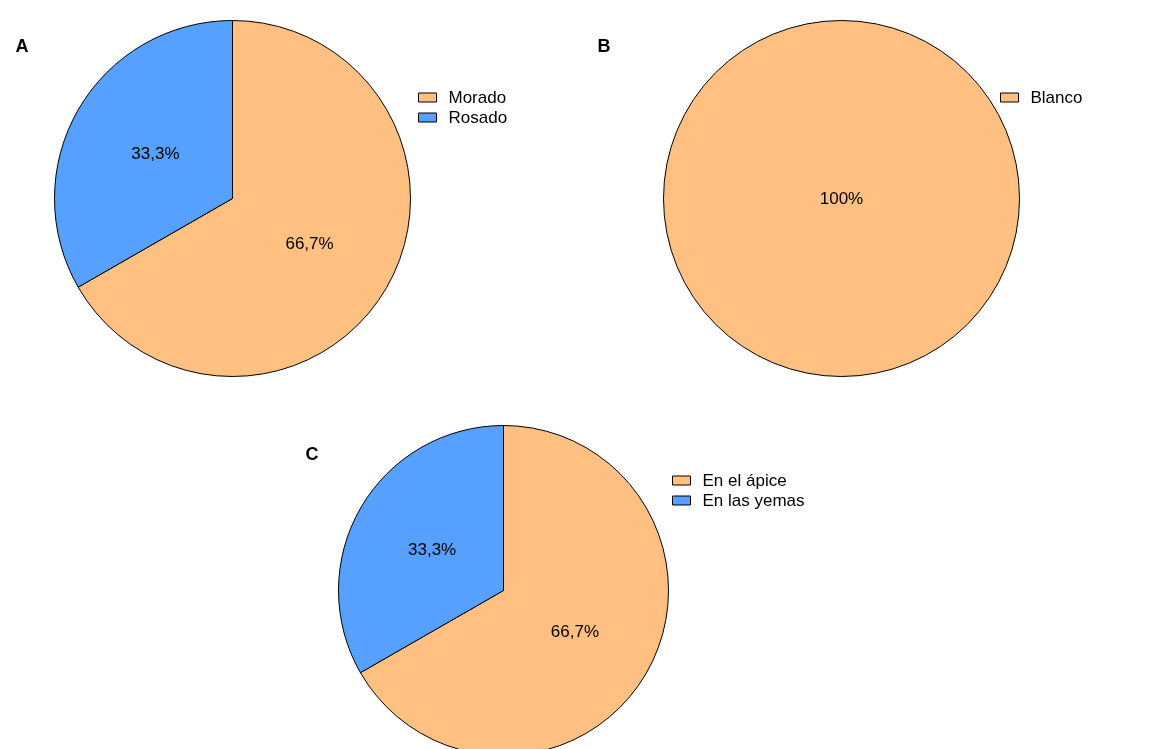 The width and height of the screenshot is (1153, 749). What do you see at coordinates (753, 500) in the screenshot?
I see `legend-label: En las yemas` at bounding box center [753, 500].